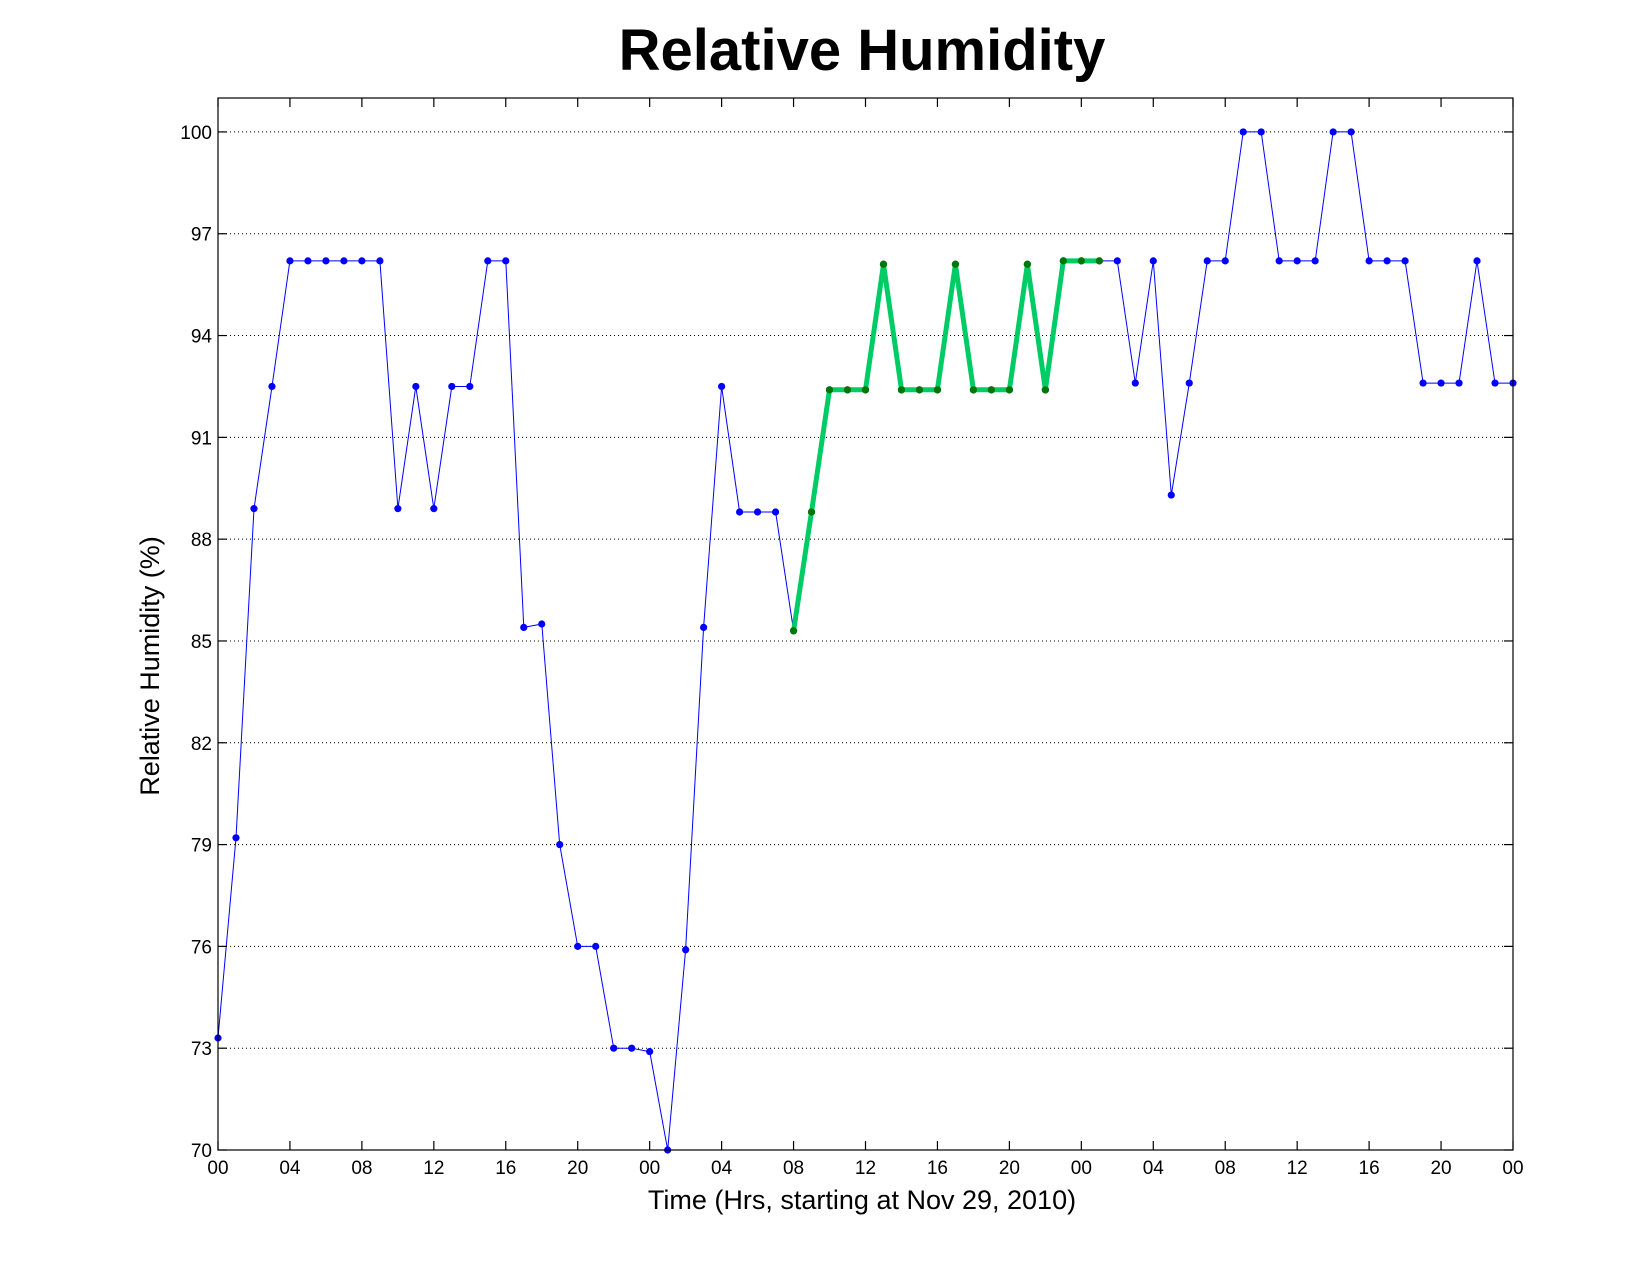  Describe the element at coordinates (196, 133) in the screenshot. I see `y-tick-label: 100` at that location.